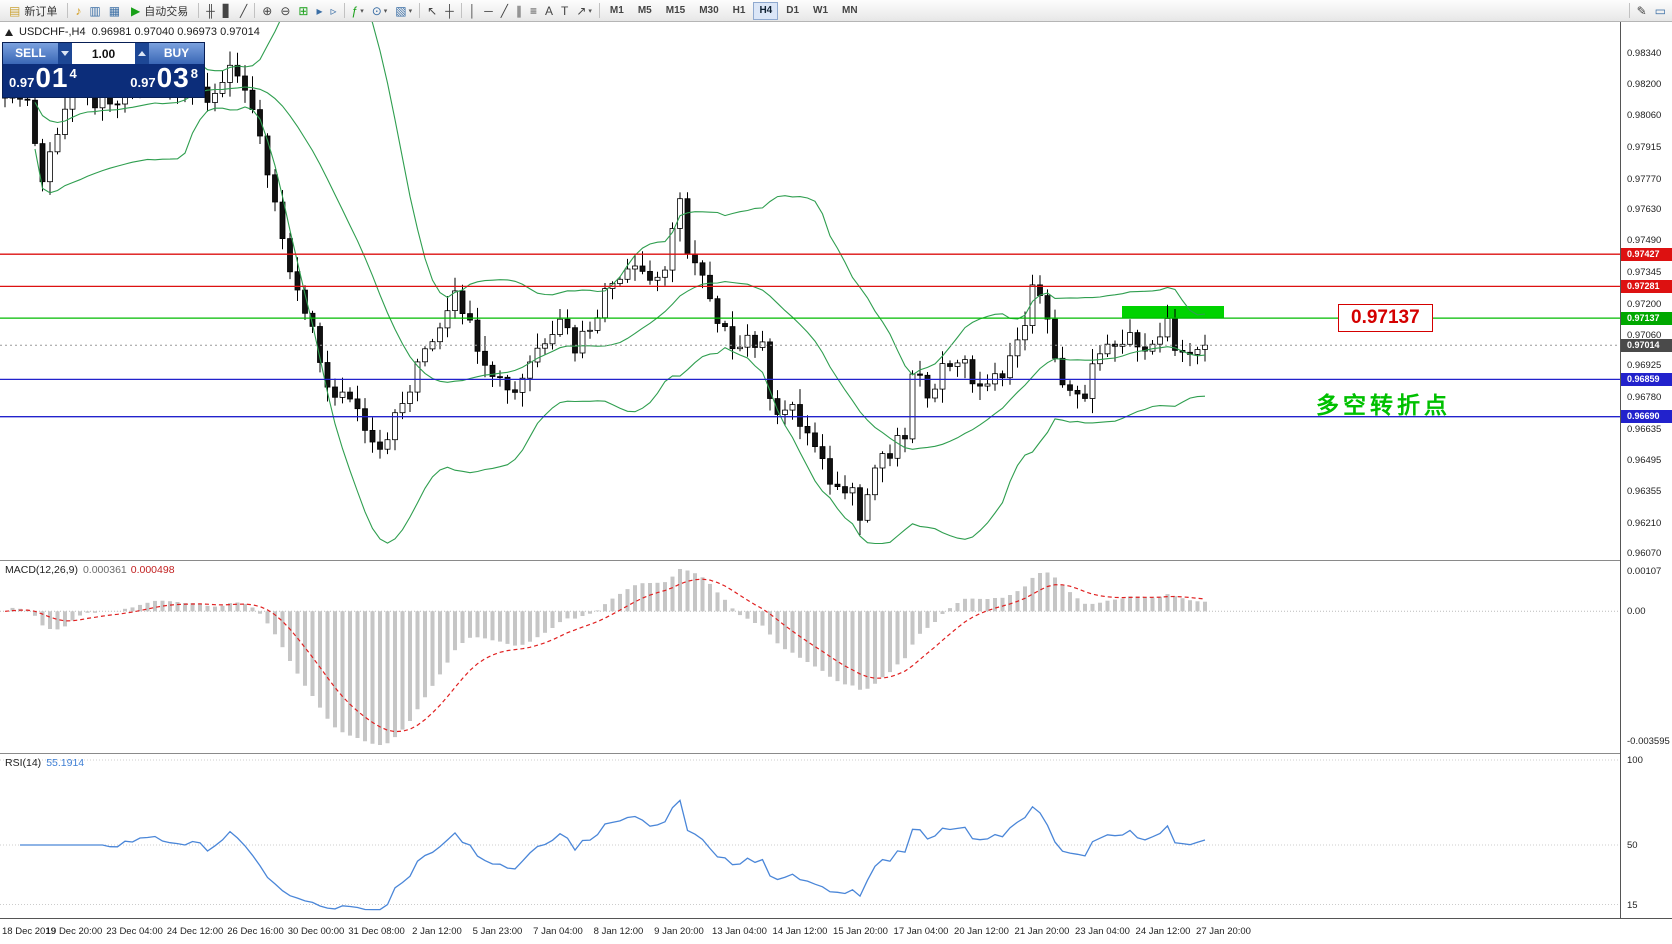  What do you see at coordinates (921, 931) in the screenshot?
I see `time-axis-label: 17 Jan 04:00` at bounding box center [921, 931].